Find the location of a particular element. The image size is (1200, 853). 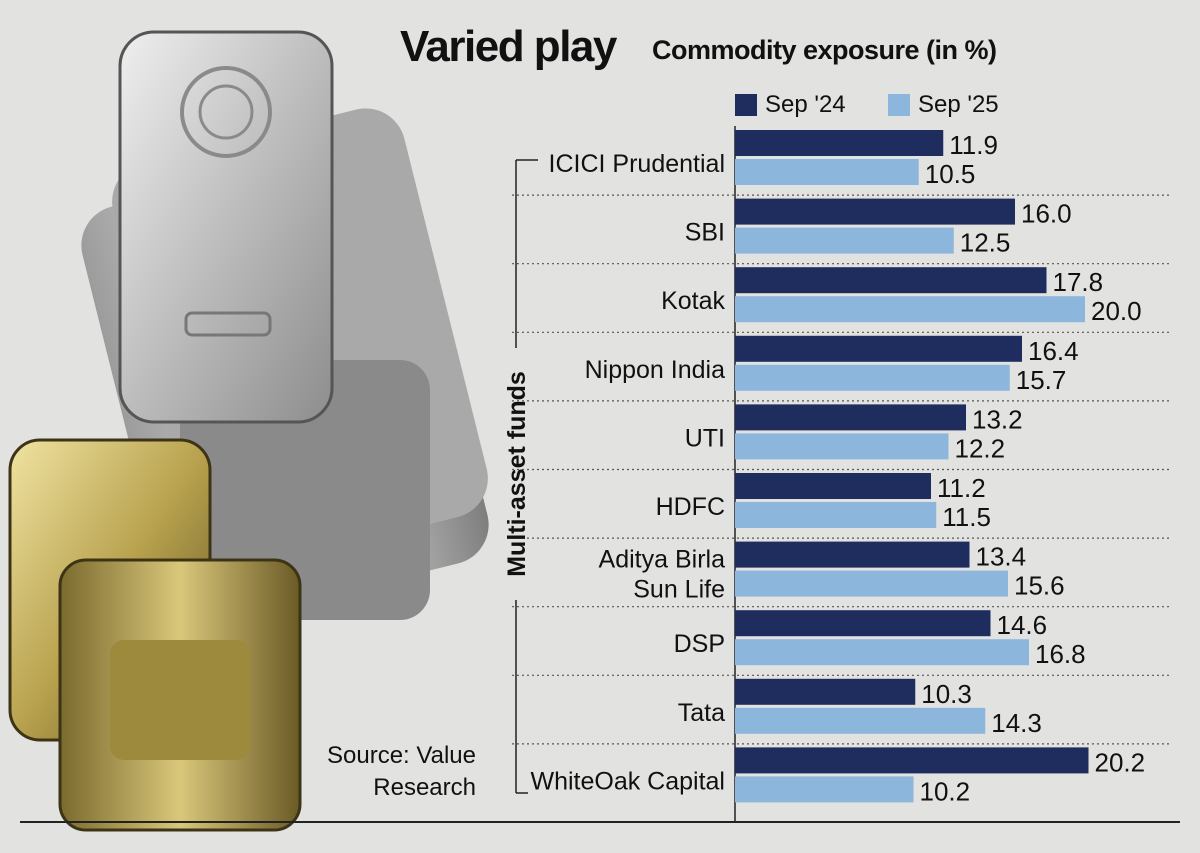

category-label: Aditya Birla is located at coordinates (662, 560).